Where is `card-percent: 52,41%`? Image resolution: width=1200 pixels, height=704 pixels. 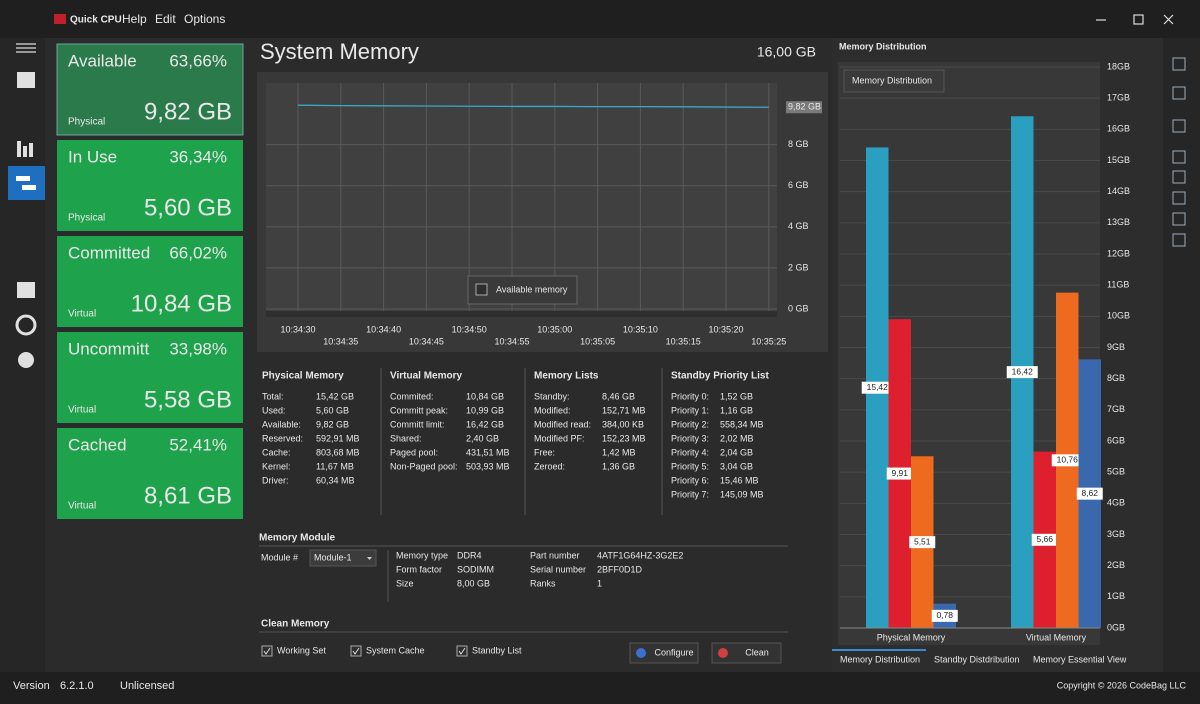 card-percent: 52,41% is located at coordinates (198, 444).